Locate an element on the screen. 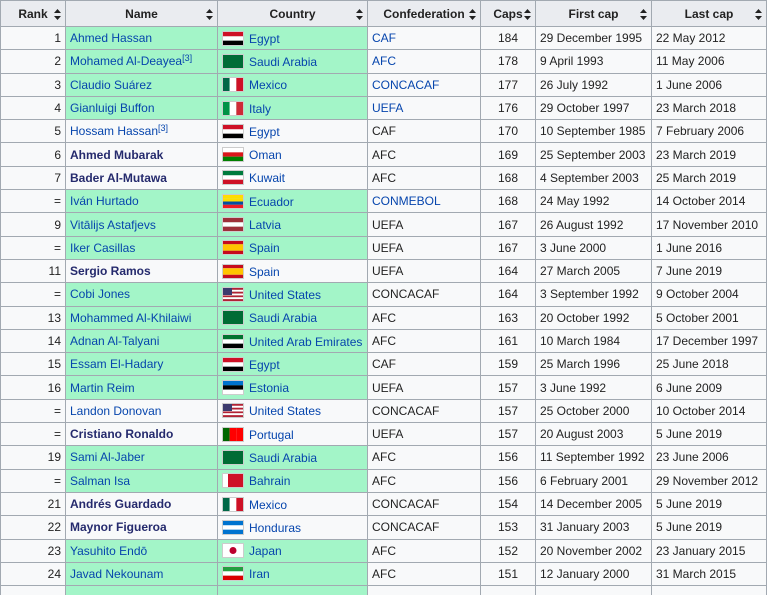 This screenshot has width=769, height=595. player-name: Vitālijs Astafjevs is located at coordinates (113, 224).